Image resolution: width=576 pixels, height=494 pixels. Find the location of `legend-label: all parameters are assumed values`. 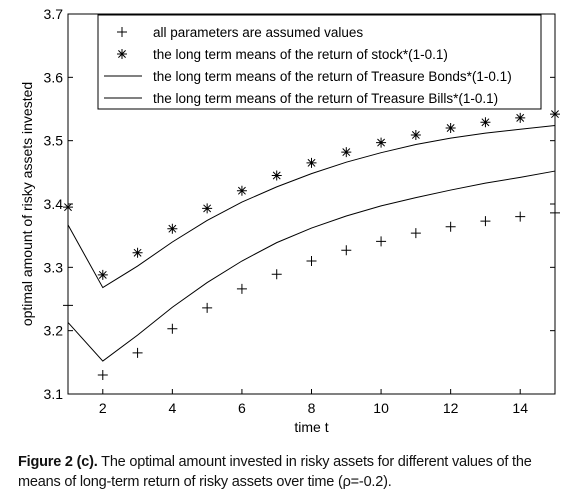

legend-label: all parameters are assumed values is located at coordinates (258, 32).